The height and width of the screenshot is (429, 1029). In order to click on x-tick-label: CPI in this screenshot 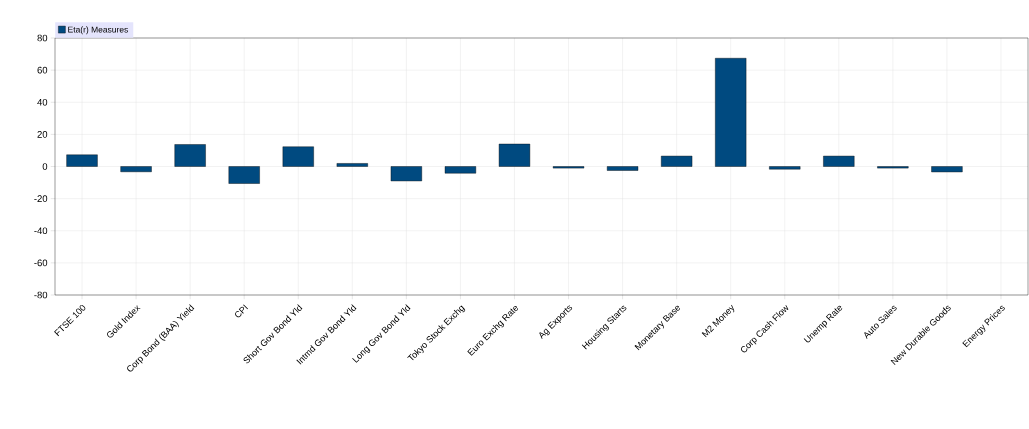, I will do `click(242, 311)`.